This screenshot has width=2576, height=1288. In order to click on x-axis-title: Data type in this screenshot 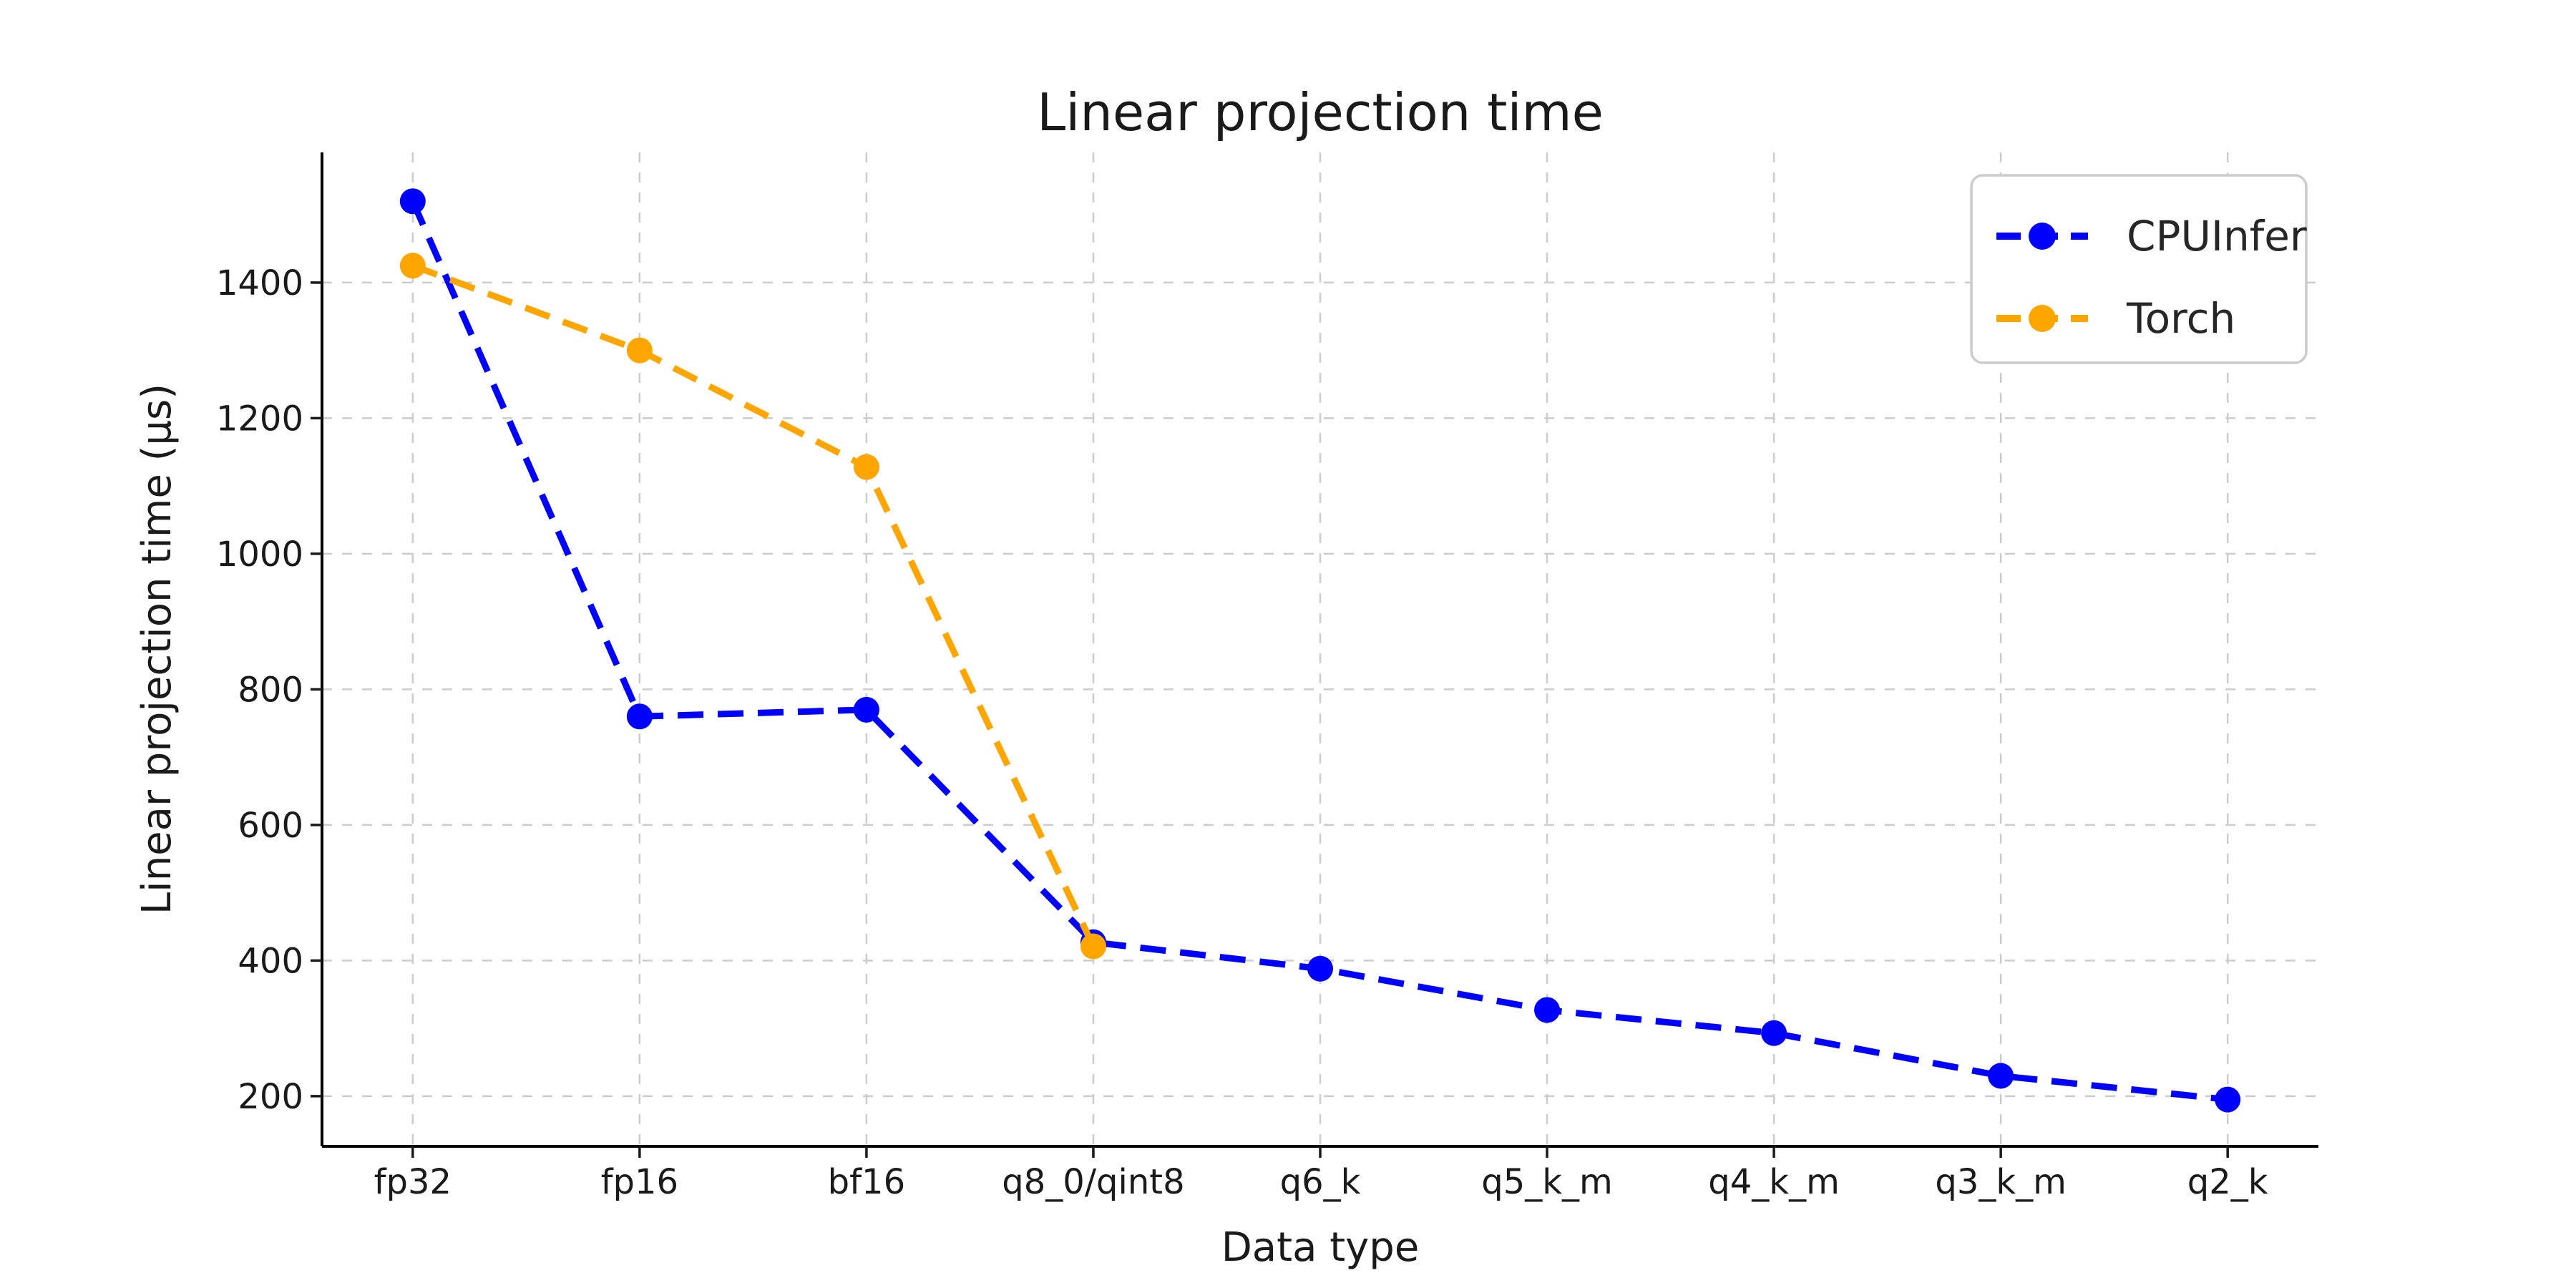, I will do `click(1320, 1247)`.